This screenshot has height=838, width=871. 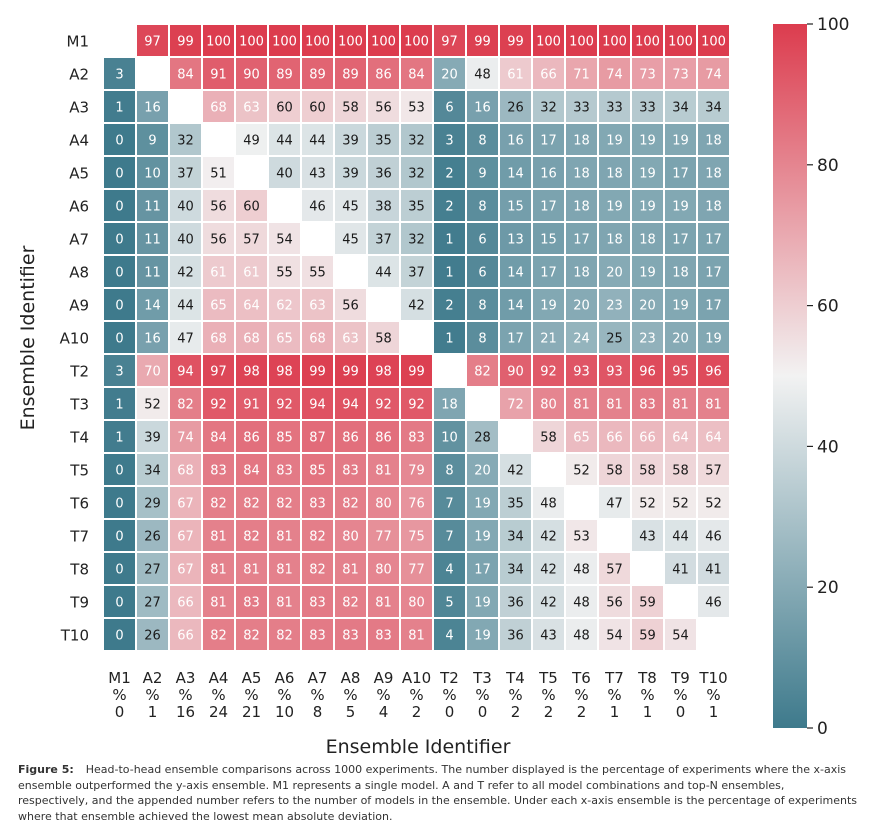 What do you see at coordinates (515, 636) in the screenshot?
I see `cell-value-label: 36` at bounding box center [515, 636].